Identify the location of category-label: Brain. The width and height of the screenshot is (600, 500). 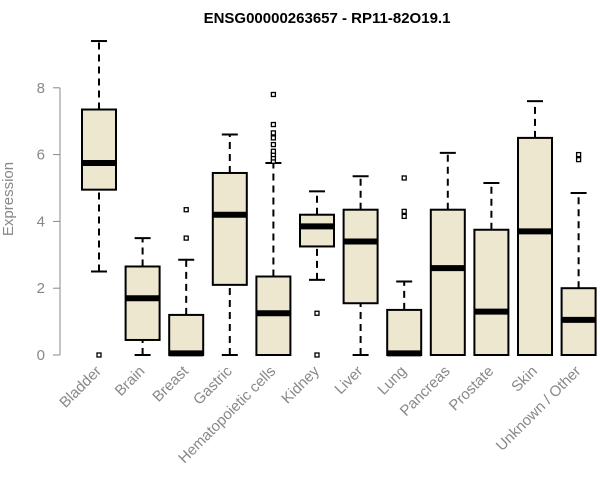
(130, 381).